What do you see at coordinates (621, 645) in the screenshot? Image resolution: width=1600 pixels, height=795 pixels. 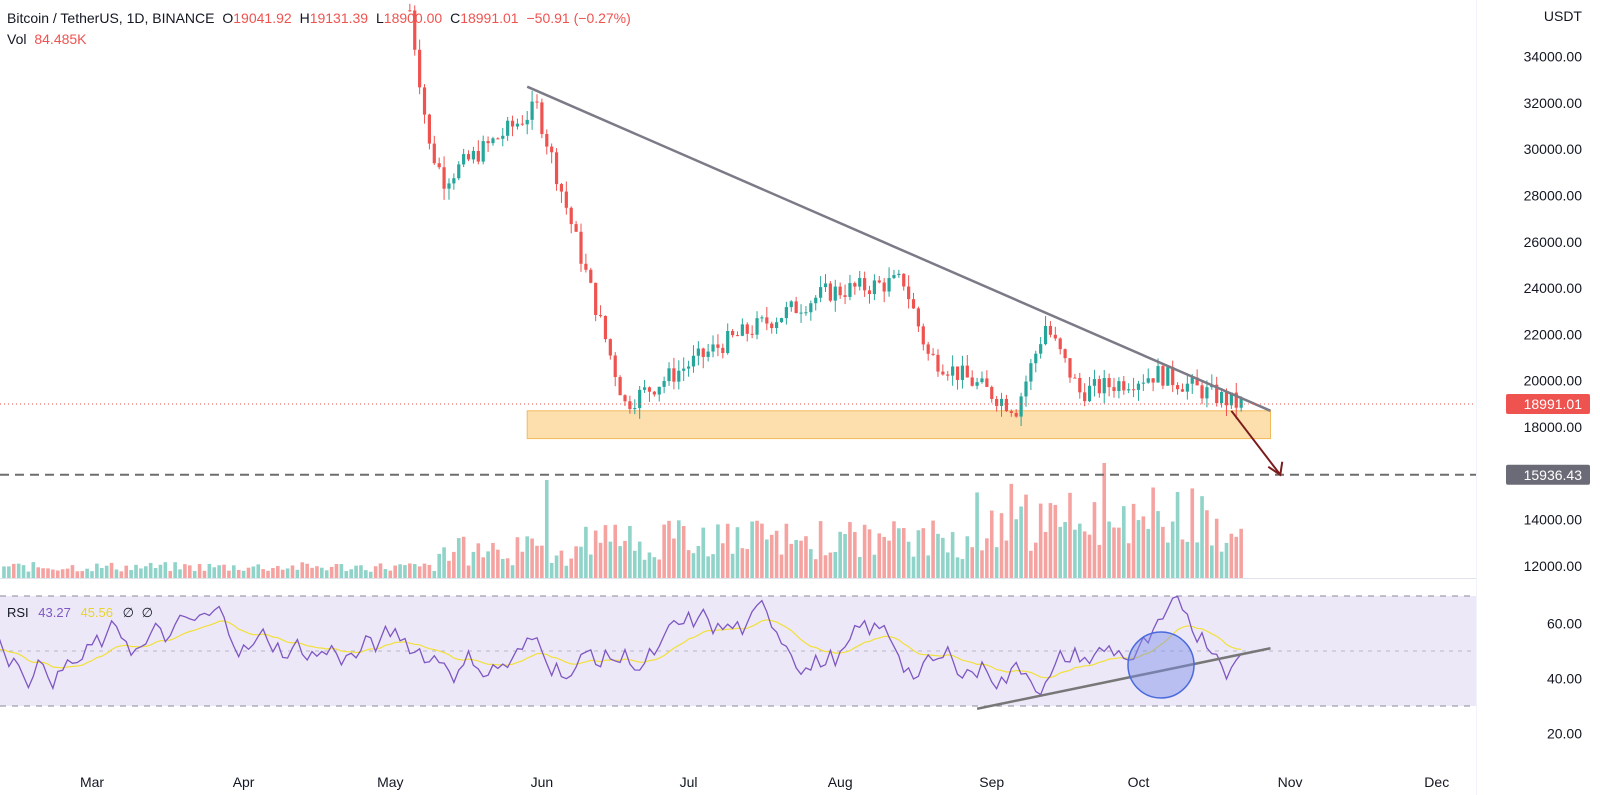 I see `rsi-line` at bounding box center [621, 645].